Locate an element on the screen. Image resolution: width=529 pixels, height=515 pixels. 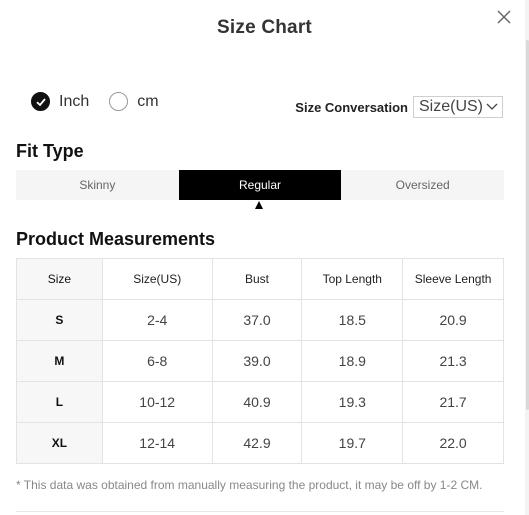
size-conversion-value: Size(US) is located at coordinates (450, 106).